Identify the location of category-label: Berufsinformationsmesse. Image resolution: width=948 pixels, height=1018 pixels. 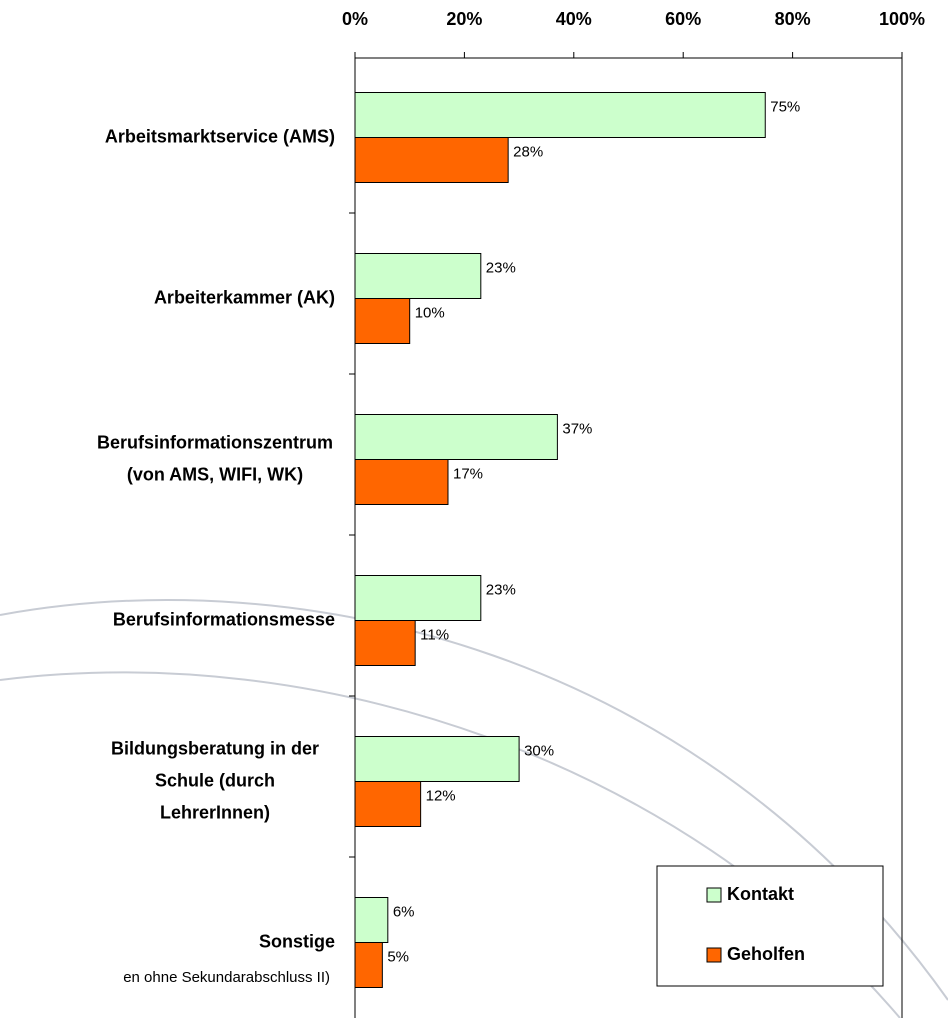
(224, 619).